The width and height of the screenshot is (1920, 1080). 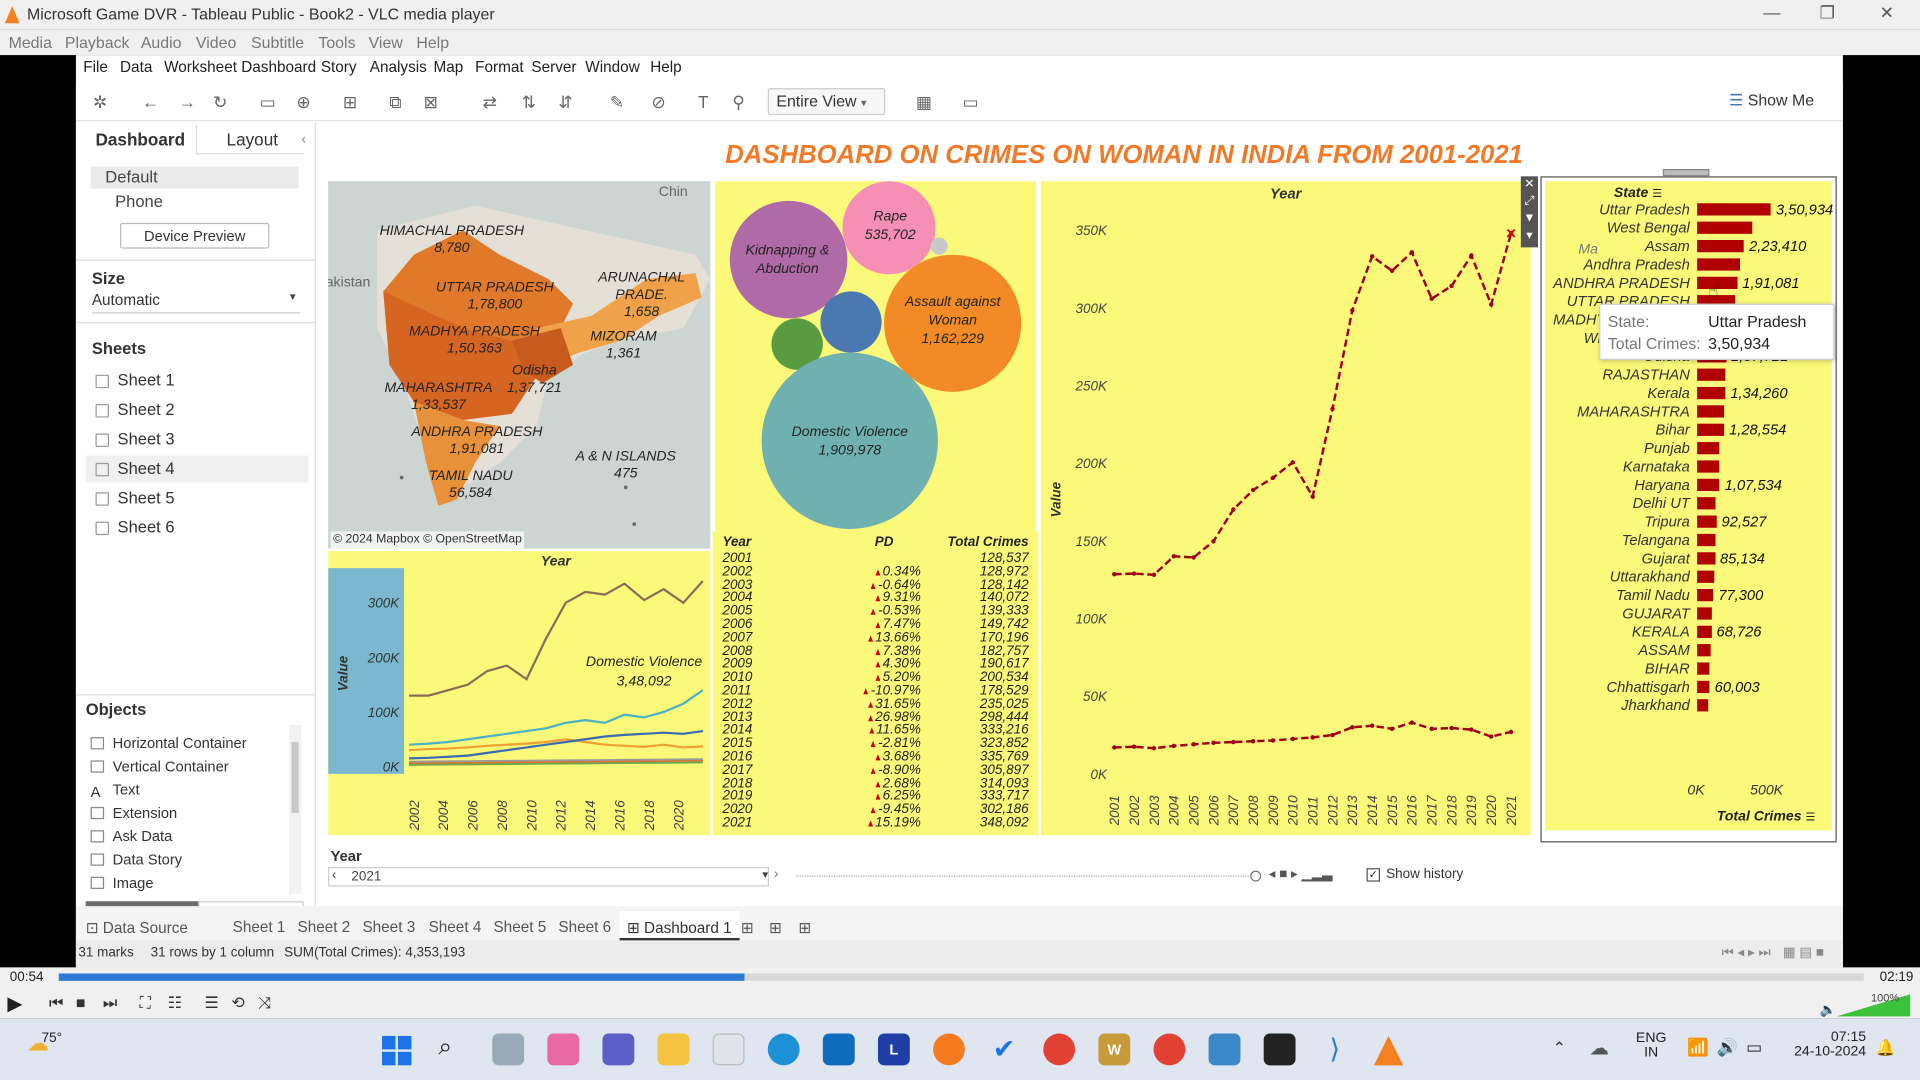 I want to click on tmenu-window: Window, so click(x=612, y=67).